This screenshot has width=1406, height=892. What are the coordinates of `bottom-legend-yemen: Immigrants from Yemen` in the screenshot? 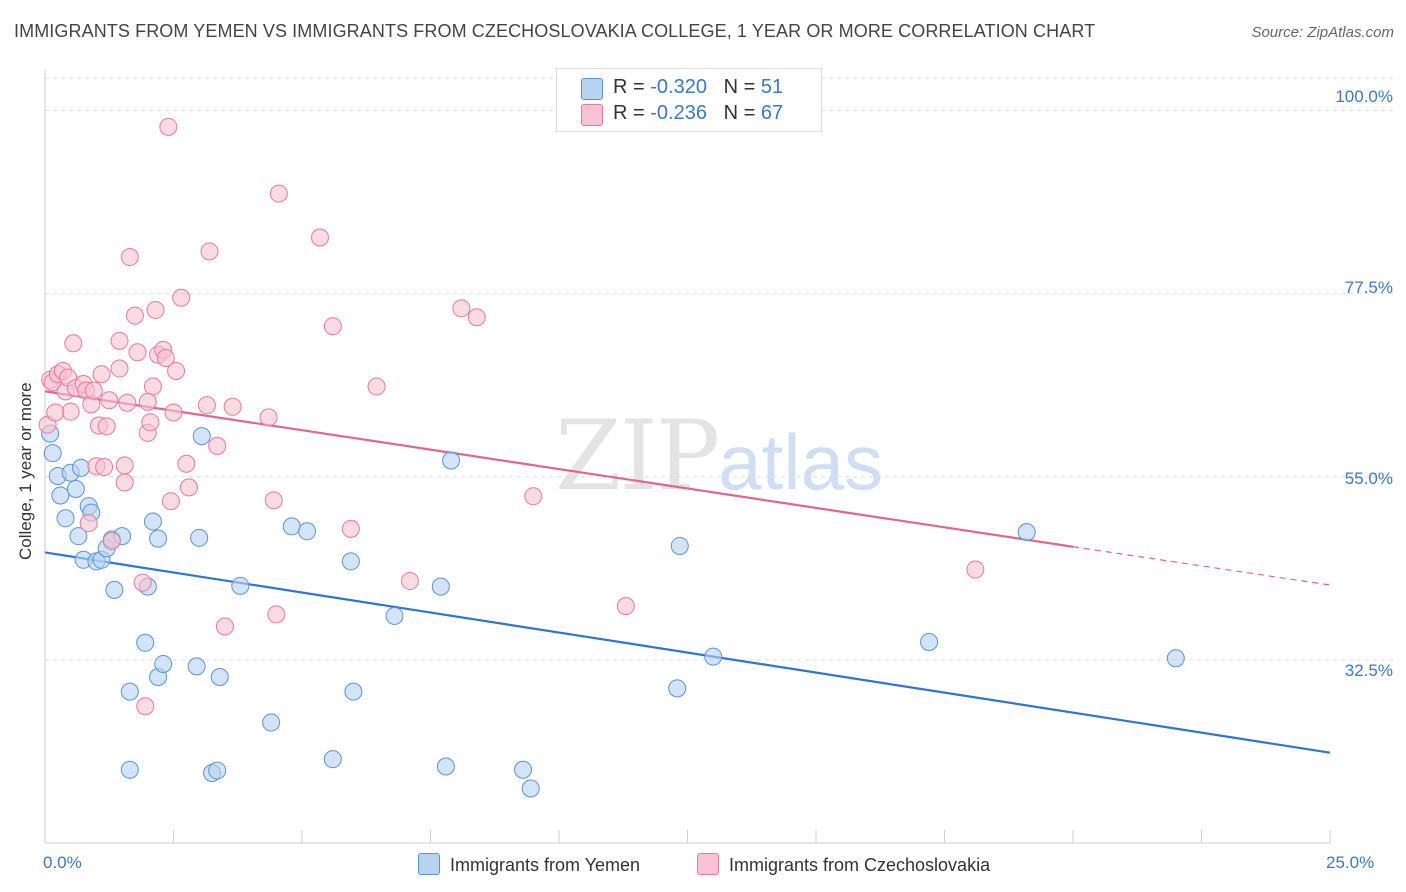 It's located at (529, 864).